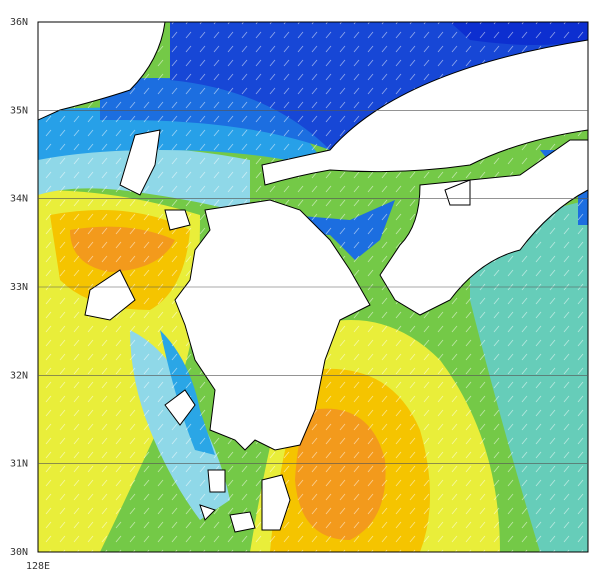 Image resolution: width=600 pixels, height=576 pixels. I want to click on lat-label: 32N, so click(19, 375).